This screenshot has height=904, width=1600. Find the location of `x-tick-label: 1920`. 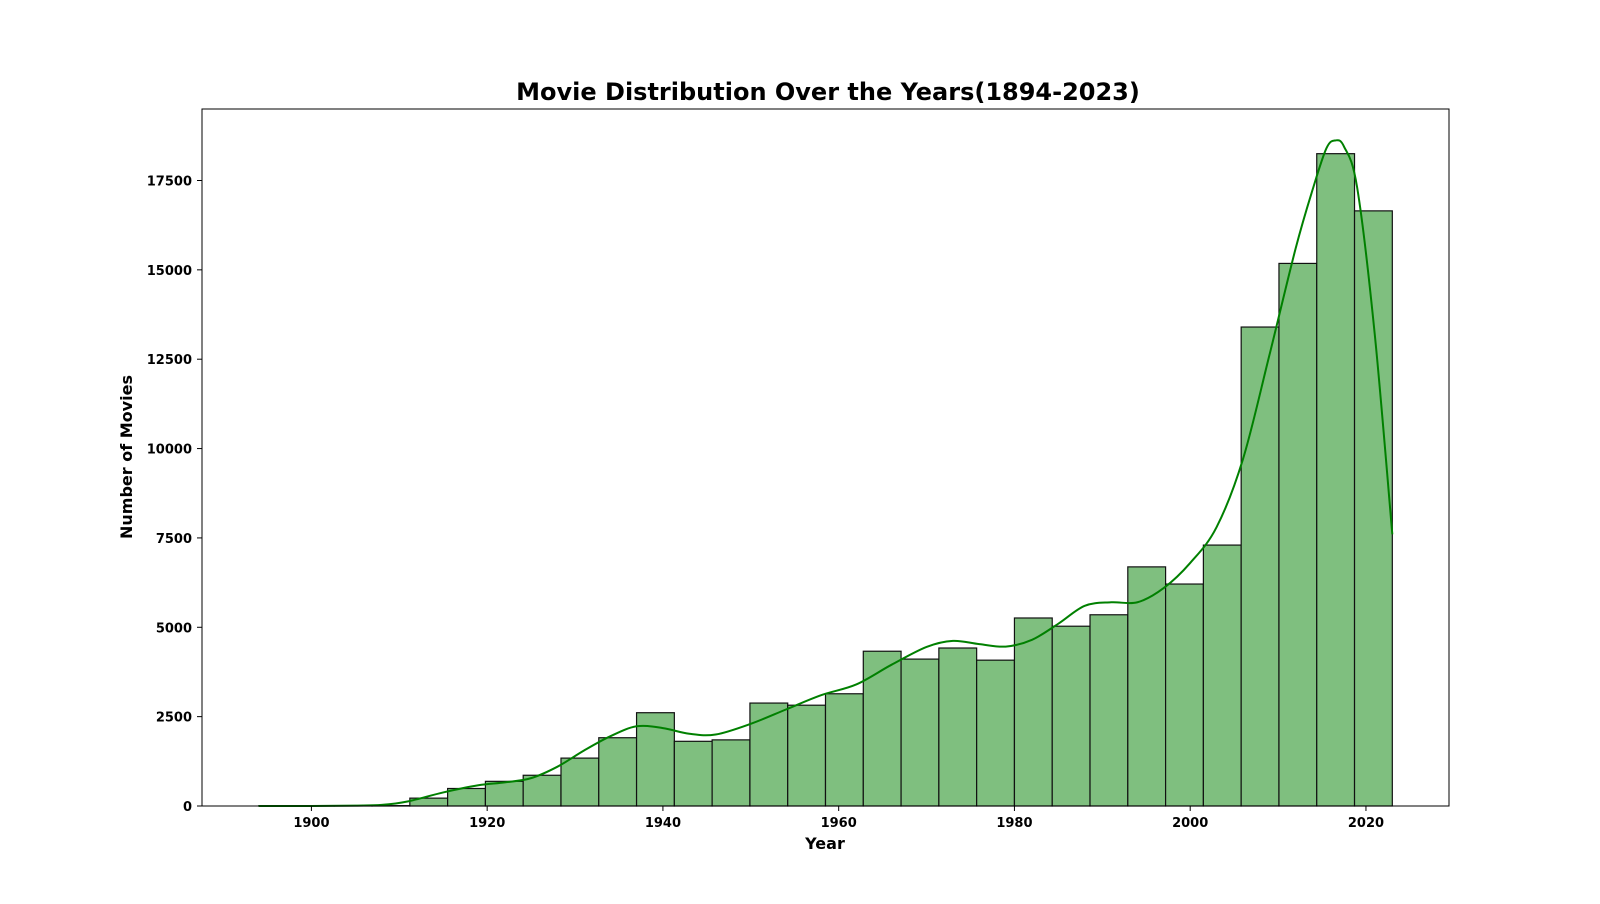

x-tick-label: 1920 is located at coordinates (487, 823).